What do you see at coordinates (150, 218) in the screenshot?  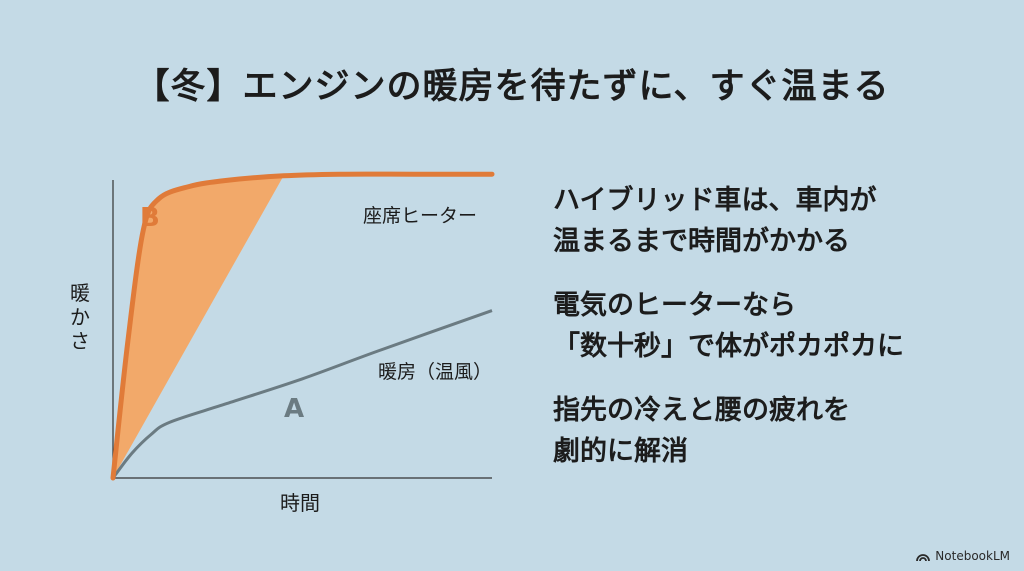 I see `series-letter-b: B` at bounding box center [150, 218].